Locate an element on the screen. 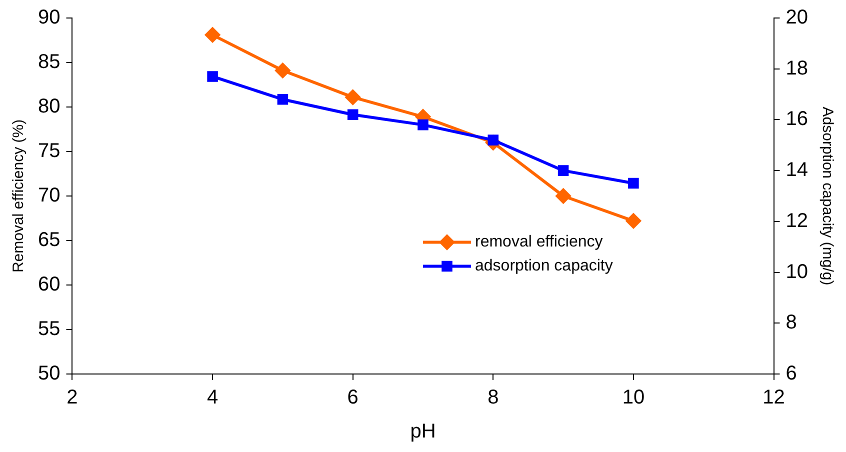  y2-tick-label: 6 is located at coordinates (791, 373).